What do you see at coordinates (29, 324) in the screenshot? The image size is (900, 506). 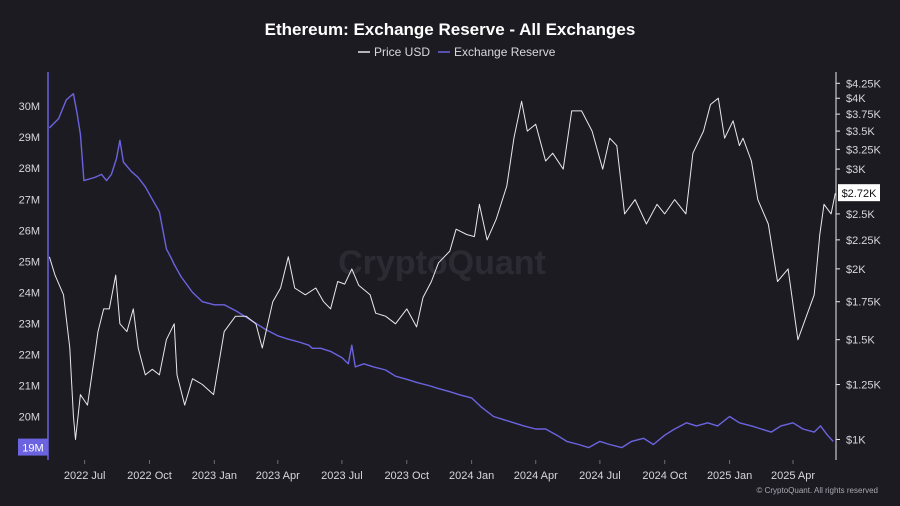 I see `left-tick-label: 23M` at bounding box center [29, 324].